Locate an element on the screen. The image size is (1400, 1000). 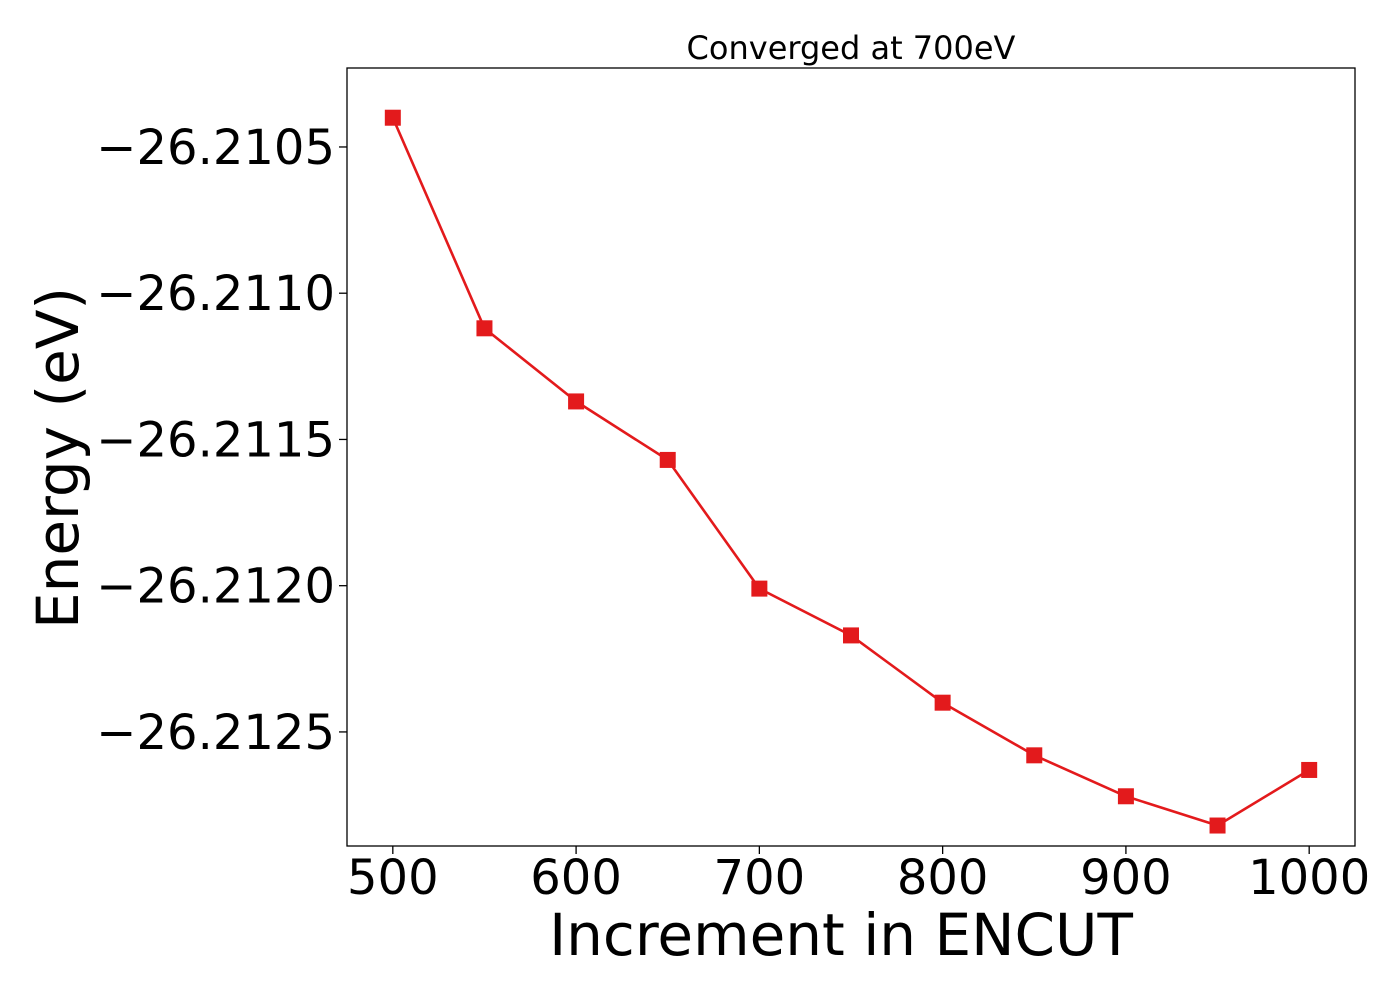
x-tick-label: 700 is located at coordinates (760, 878).